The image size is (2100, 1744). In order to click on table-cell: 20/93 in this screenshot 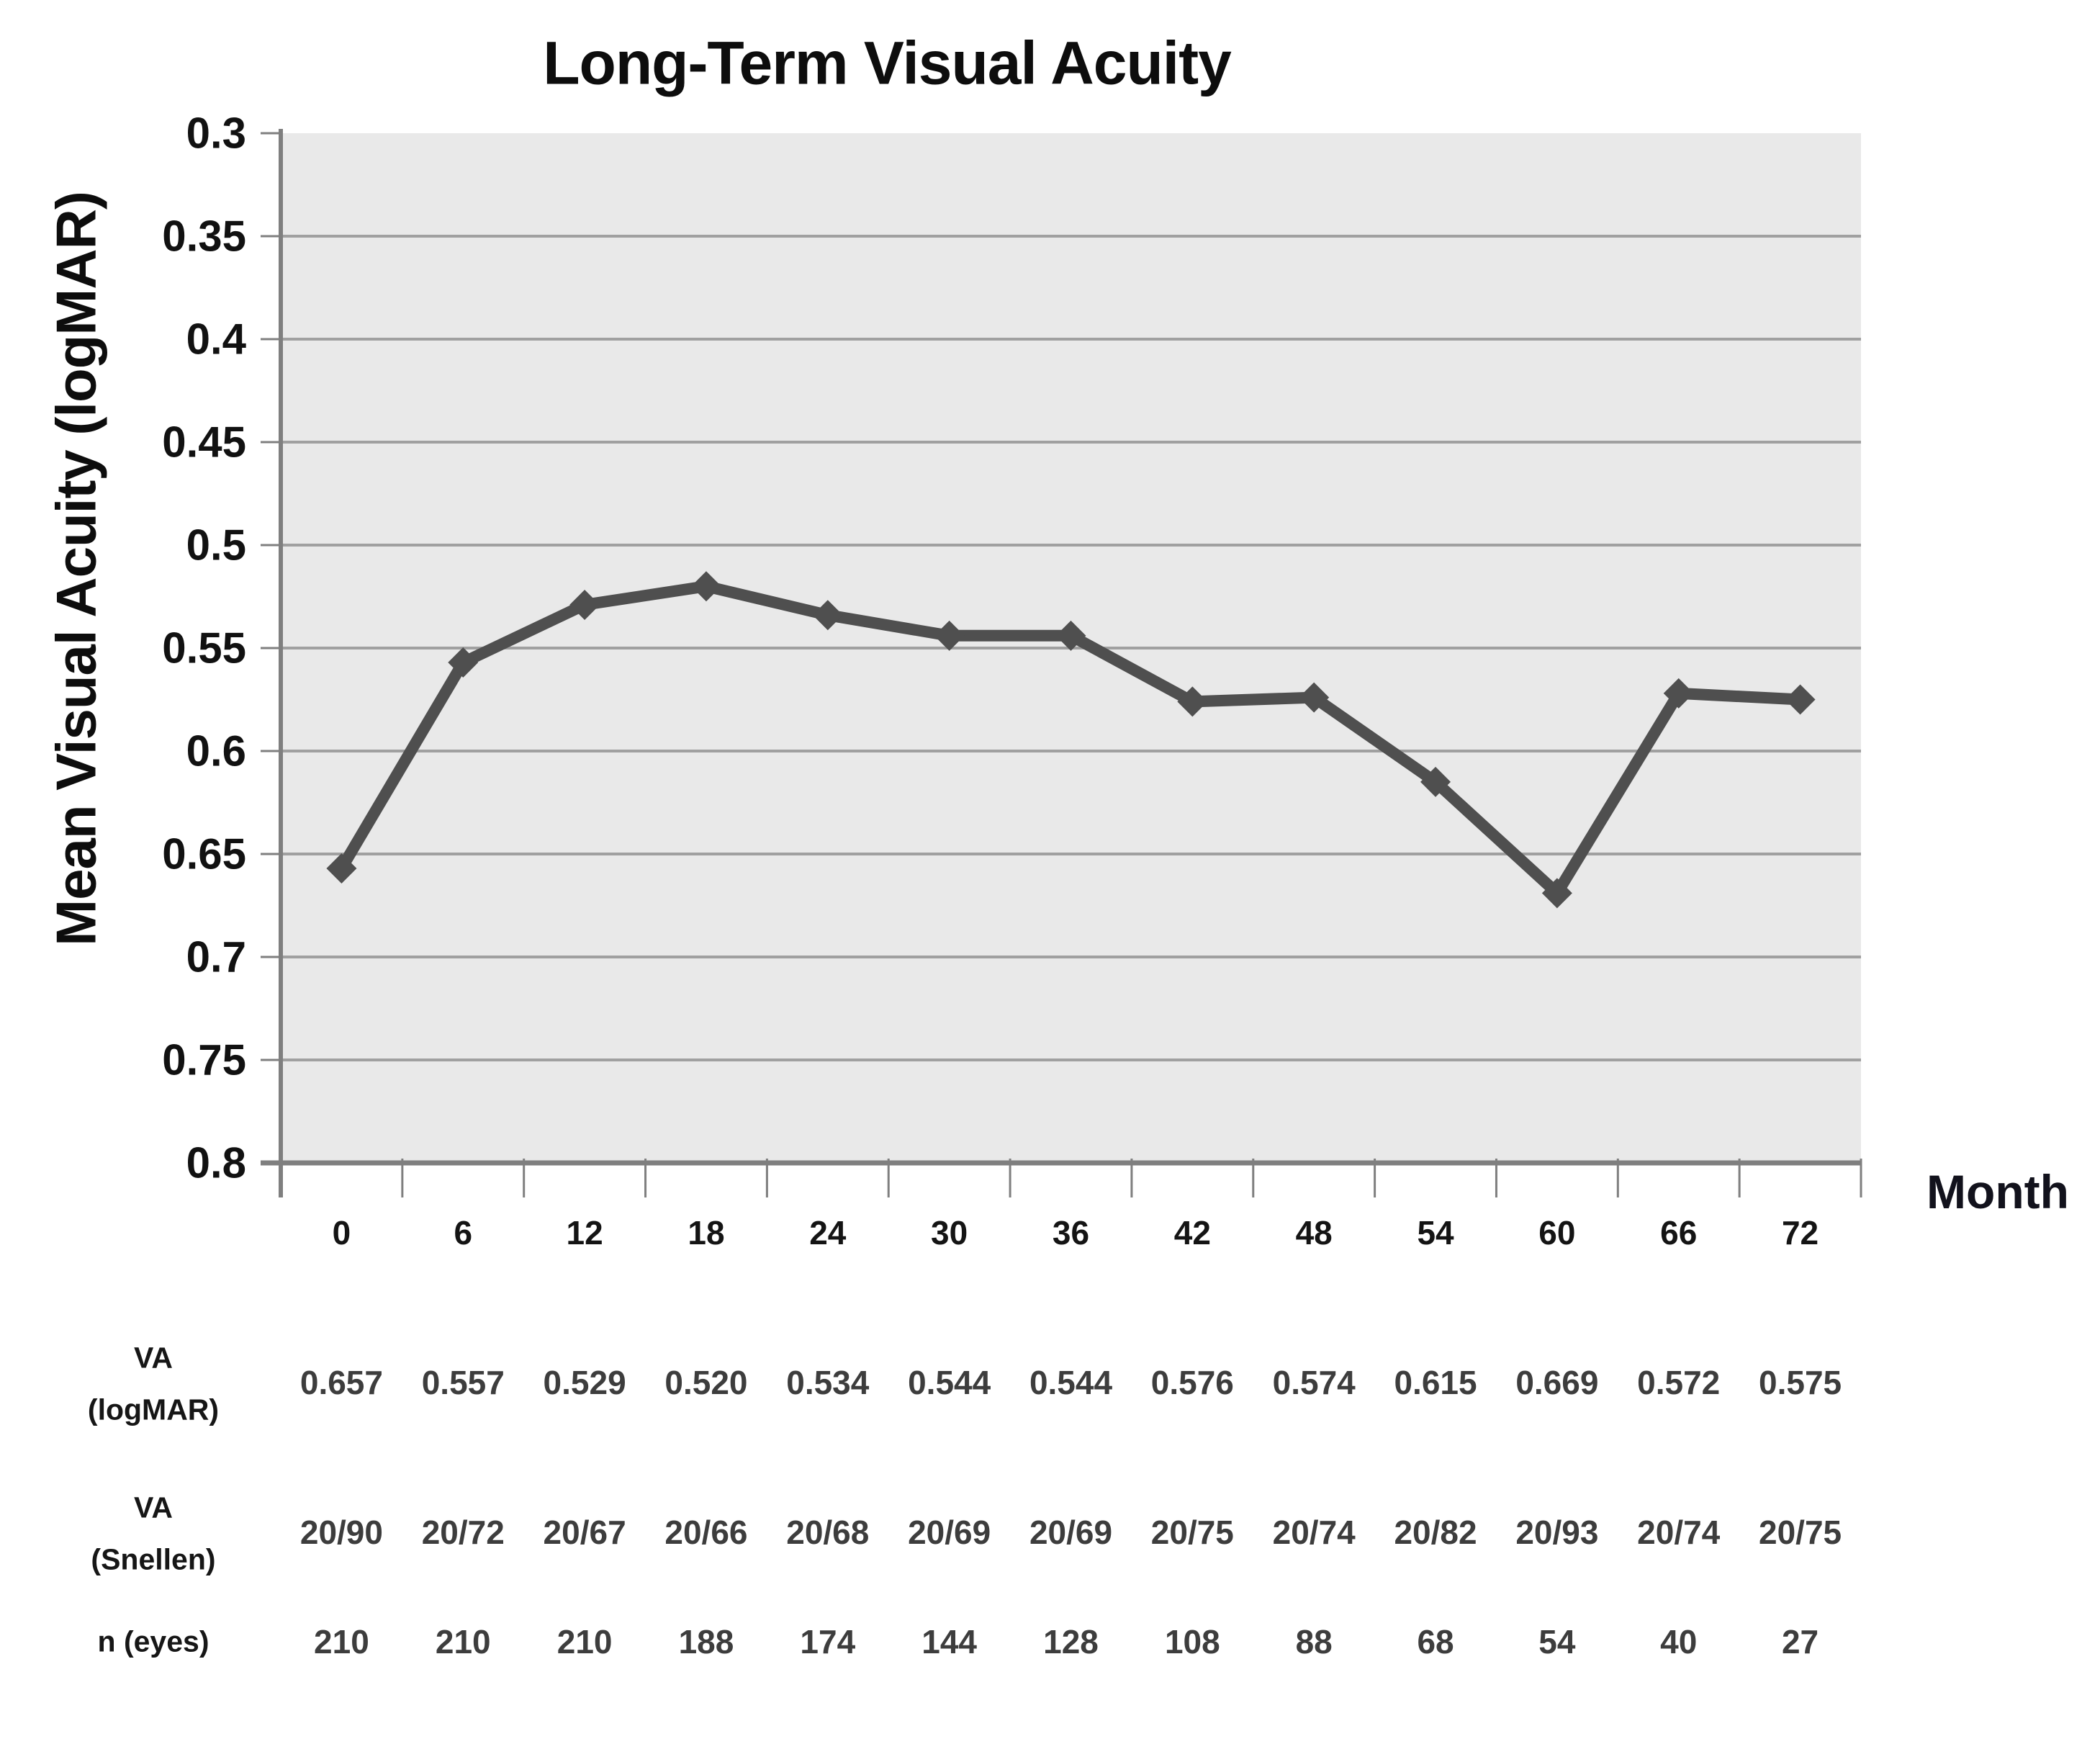, I will do `click(1557, 1532)`.